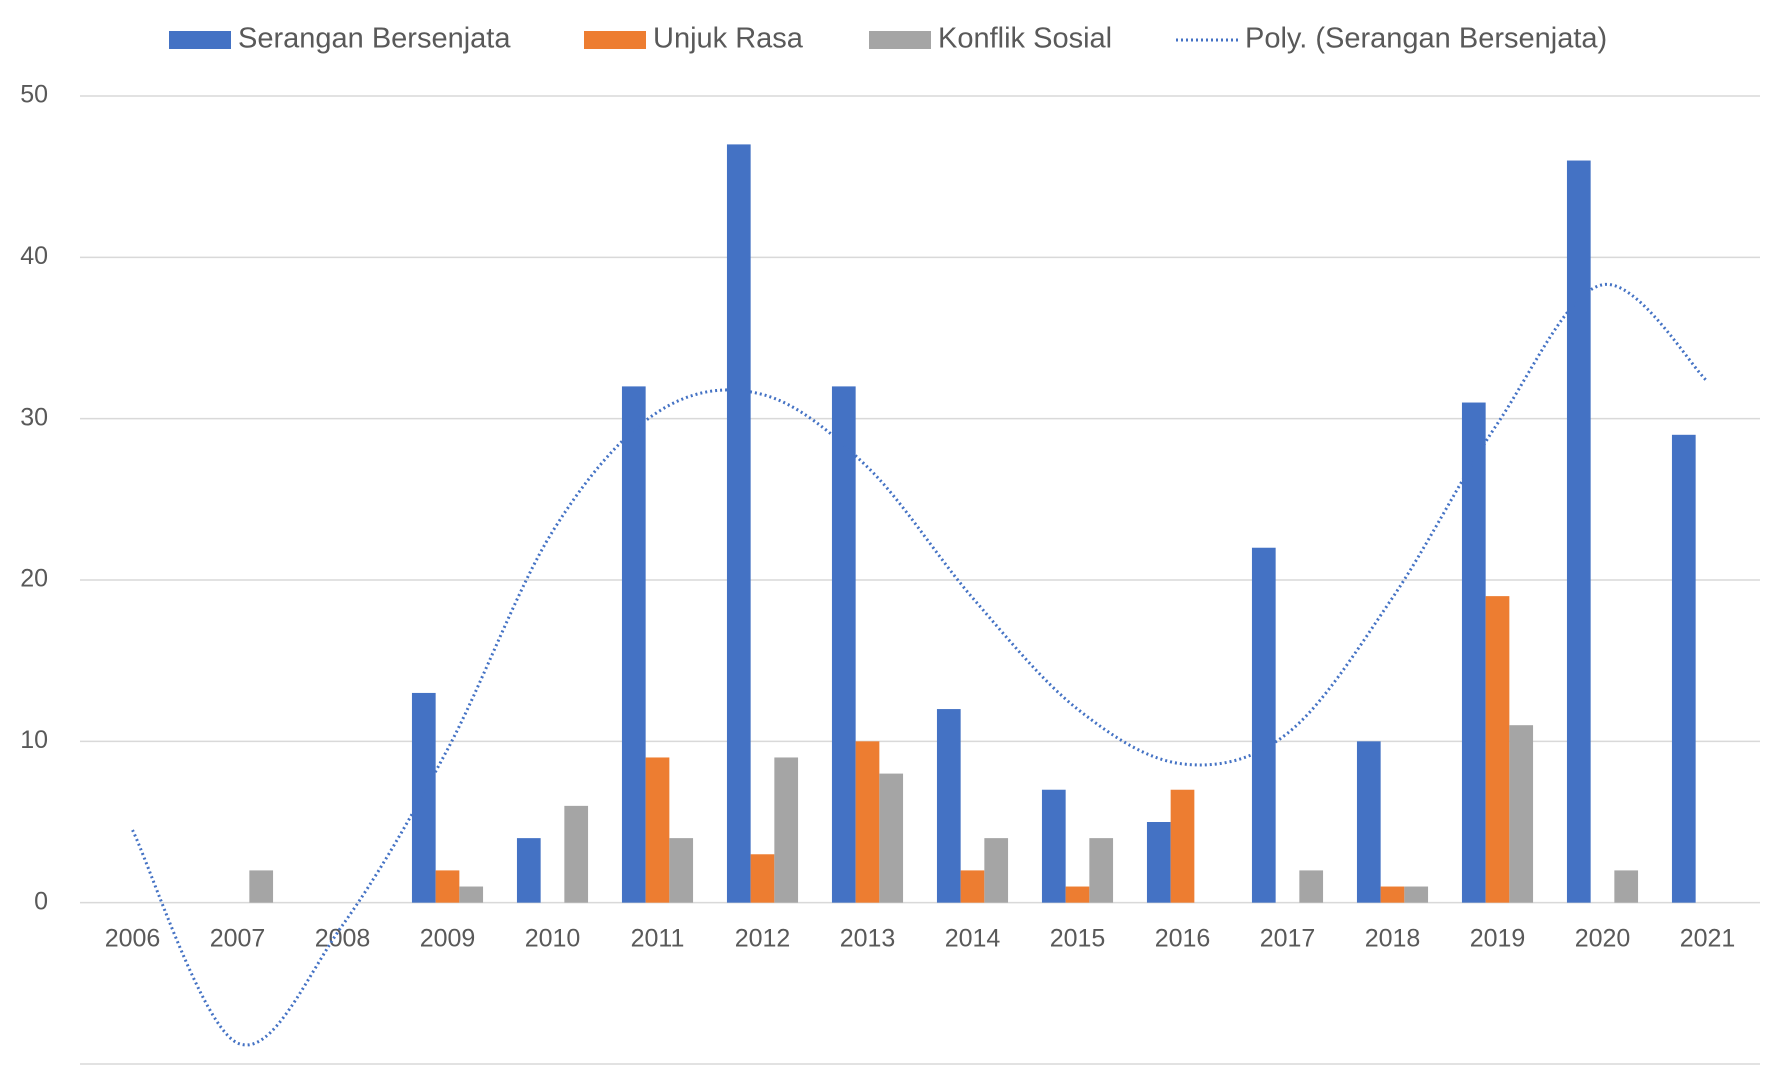 This screenshot has height=1081, width=1767. What do you see at coordinates (973, 938) in the screenshot?
I see `x-tick-label: 2014` at bounding box center [973, 938].